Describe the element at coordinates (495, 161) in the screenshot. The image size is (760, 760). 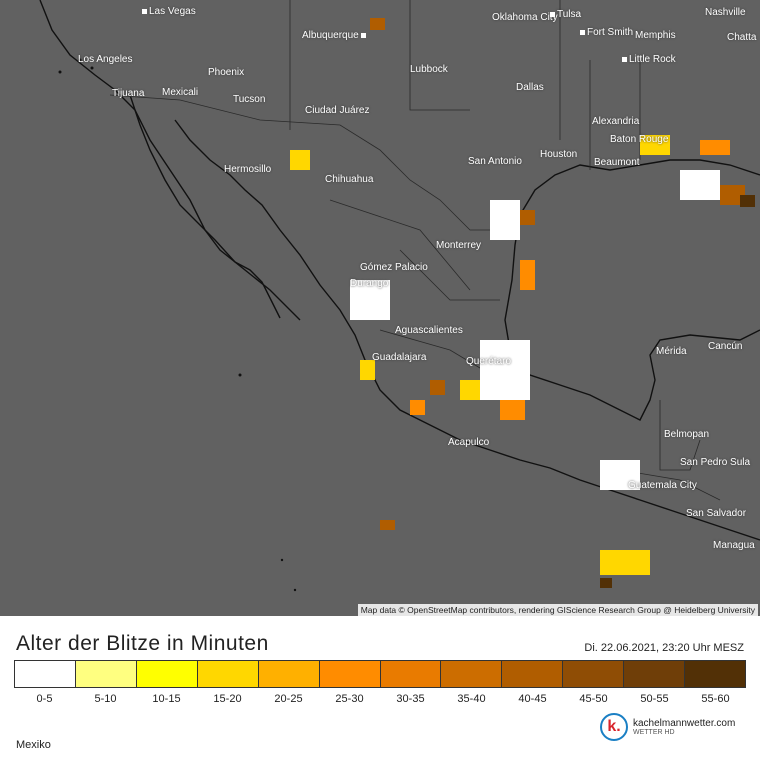
I see `city-label: San Antonio` at that location.